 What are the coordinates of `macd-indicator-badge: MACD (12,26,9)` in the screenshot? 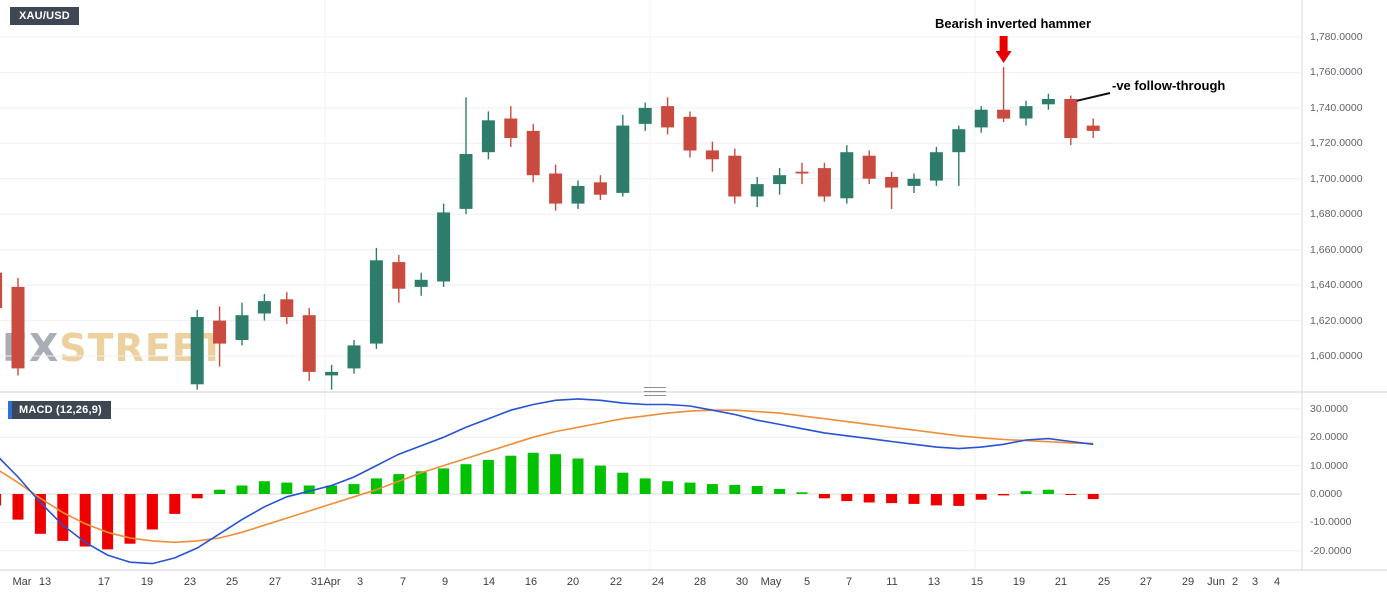 It's located at (59, 410).